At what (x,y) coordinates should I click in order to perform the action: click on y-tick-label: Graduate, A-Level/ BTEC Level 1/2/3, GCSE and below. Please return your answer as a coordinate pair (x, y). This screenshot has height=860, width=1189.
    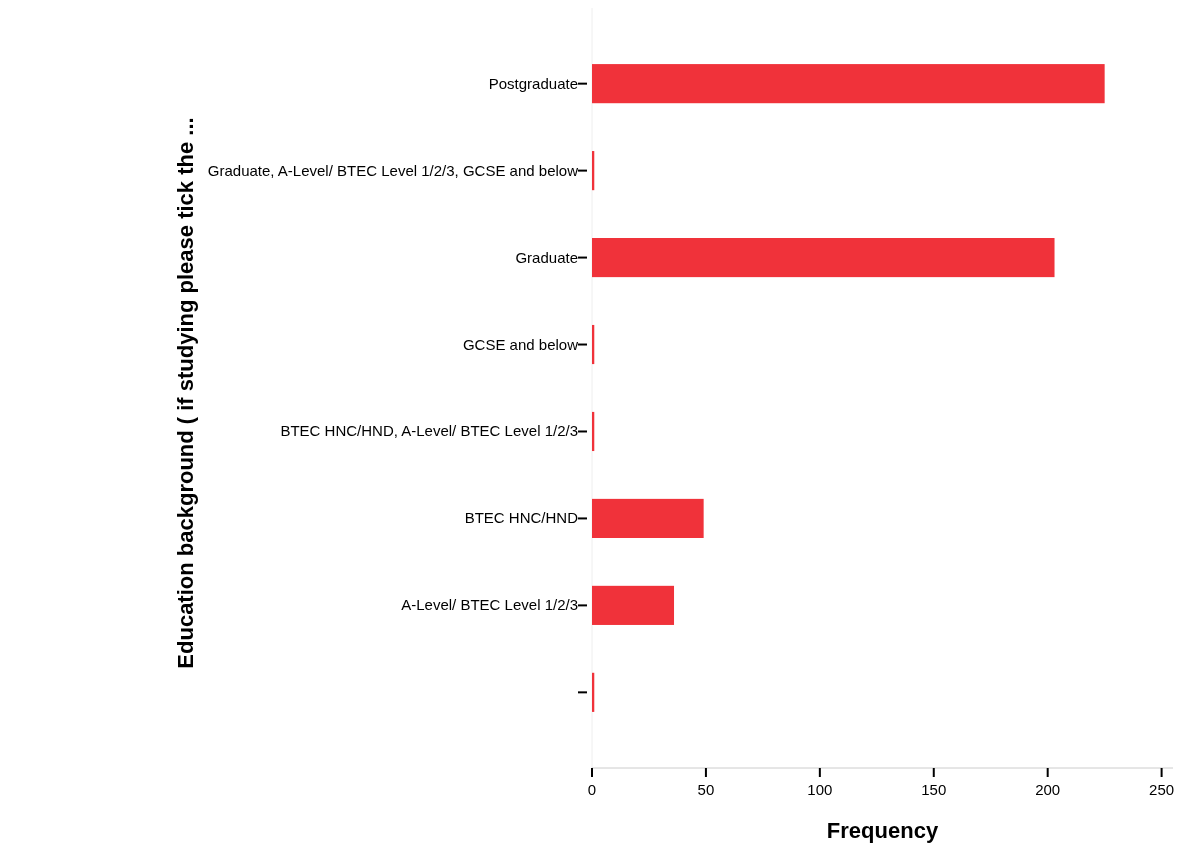
    Looking at the image, I should click on (393, 170).